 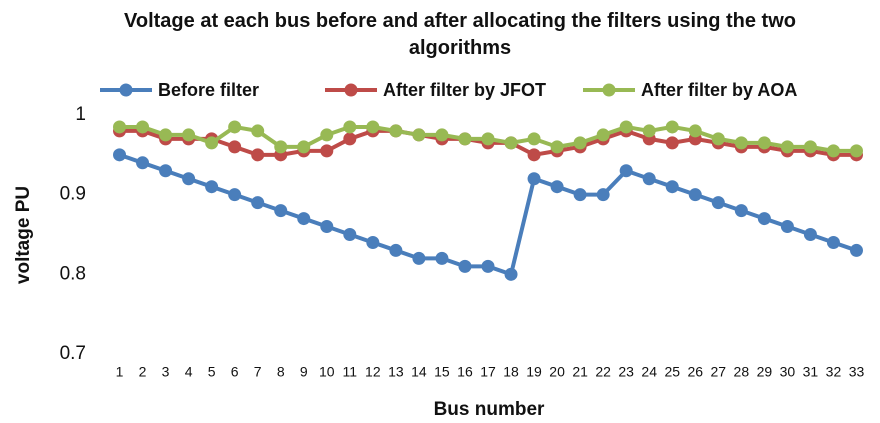 I want to click on legend-label: After filter by AOA, so click(x=719, y=90).